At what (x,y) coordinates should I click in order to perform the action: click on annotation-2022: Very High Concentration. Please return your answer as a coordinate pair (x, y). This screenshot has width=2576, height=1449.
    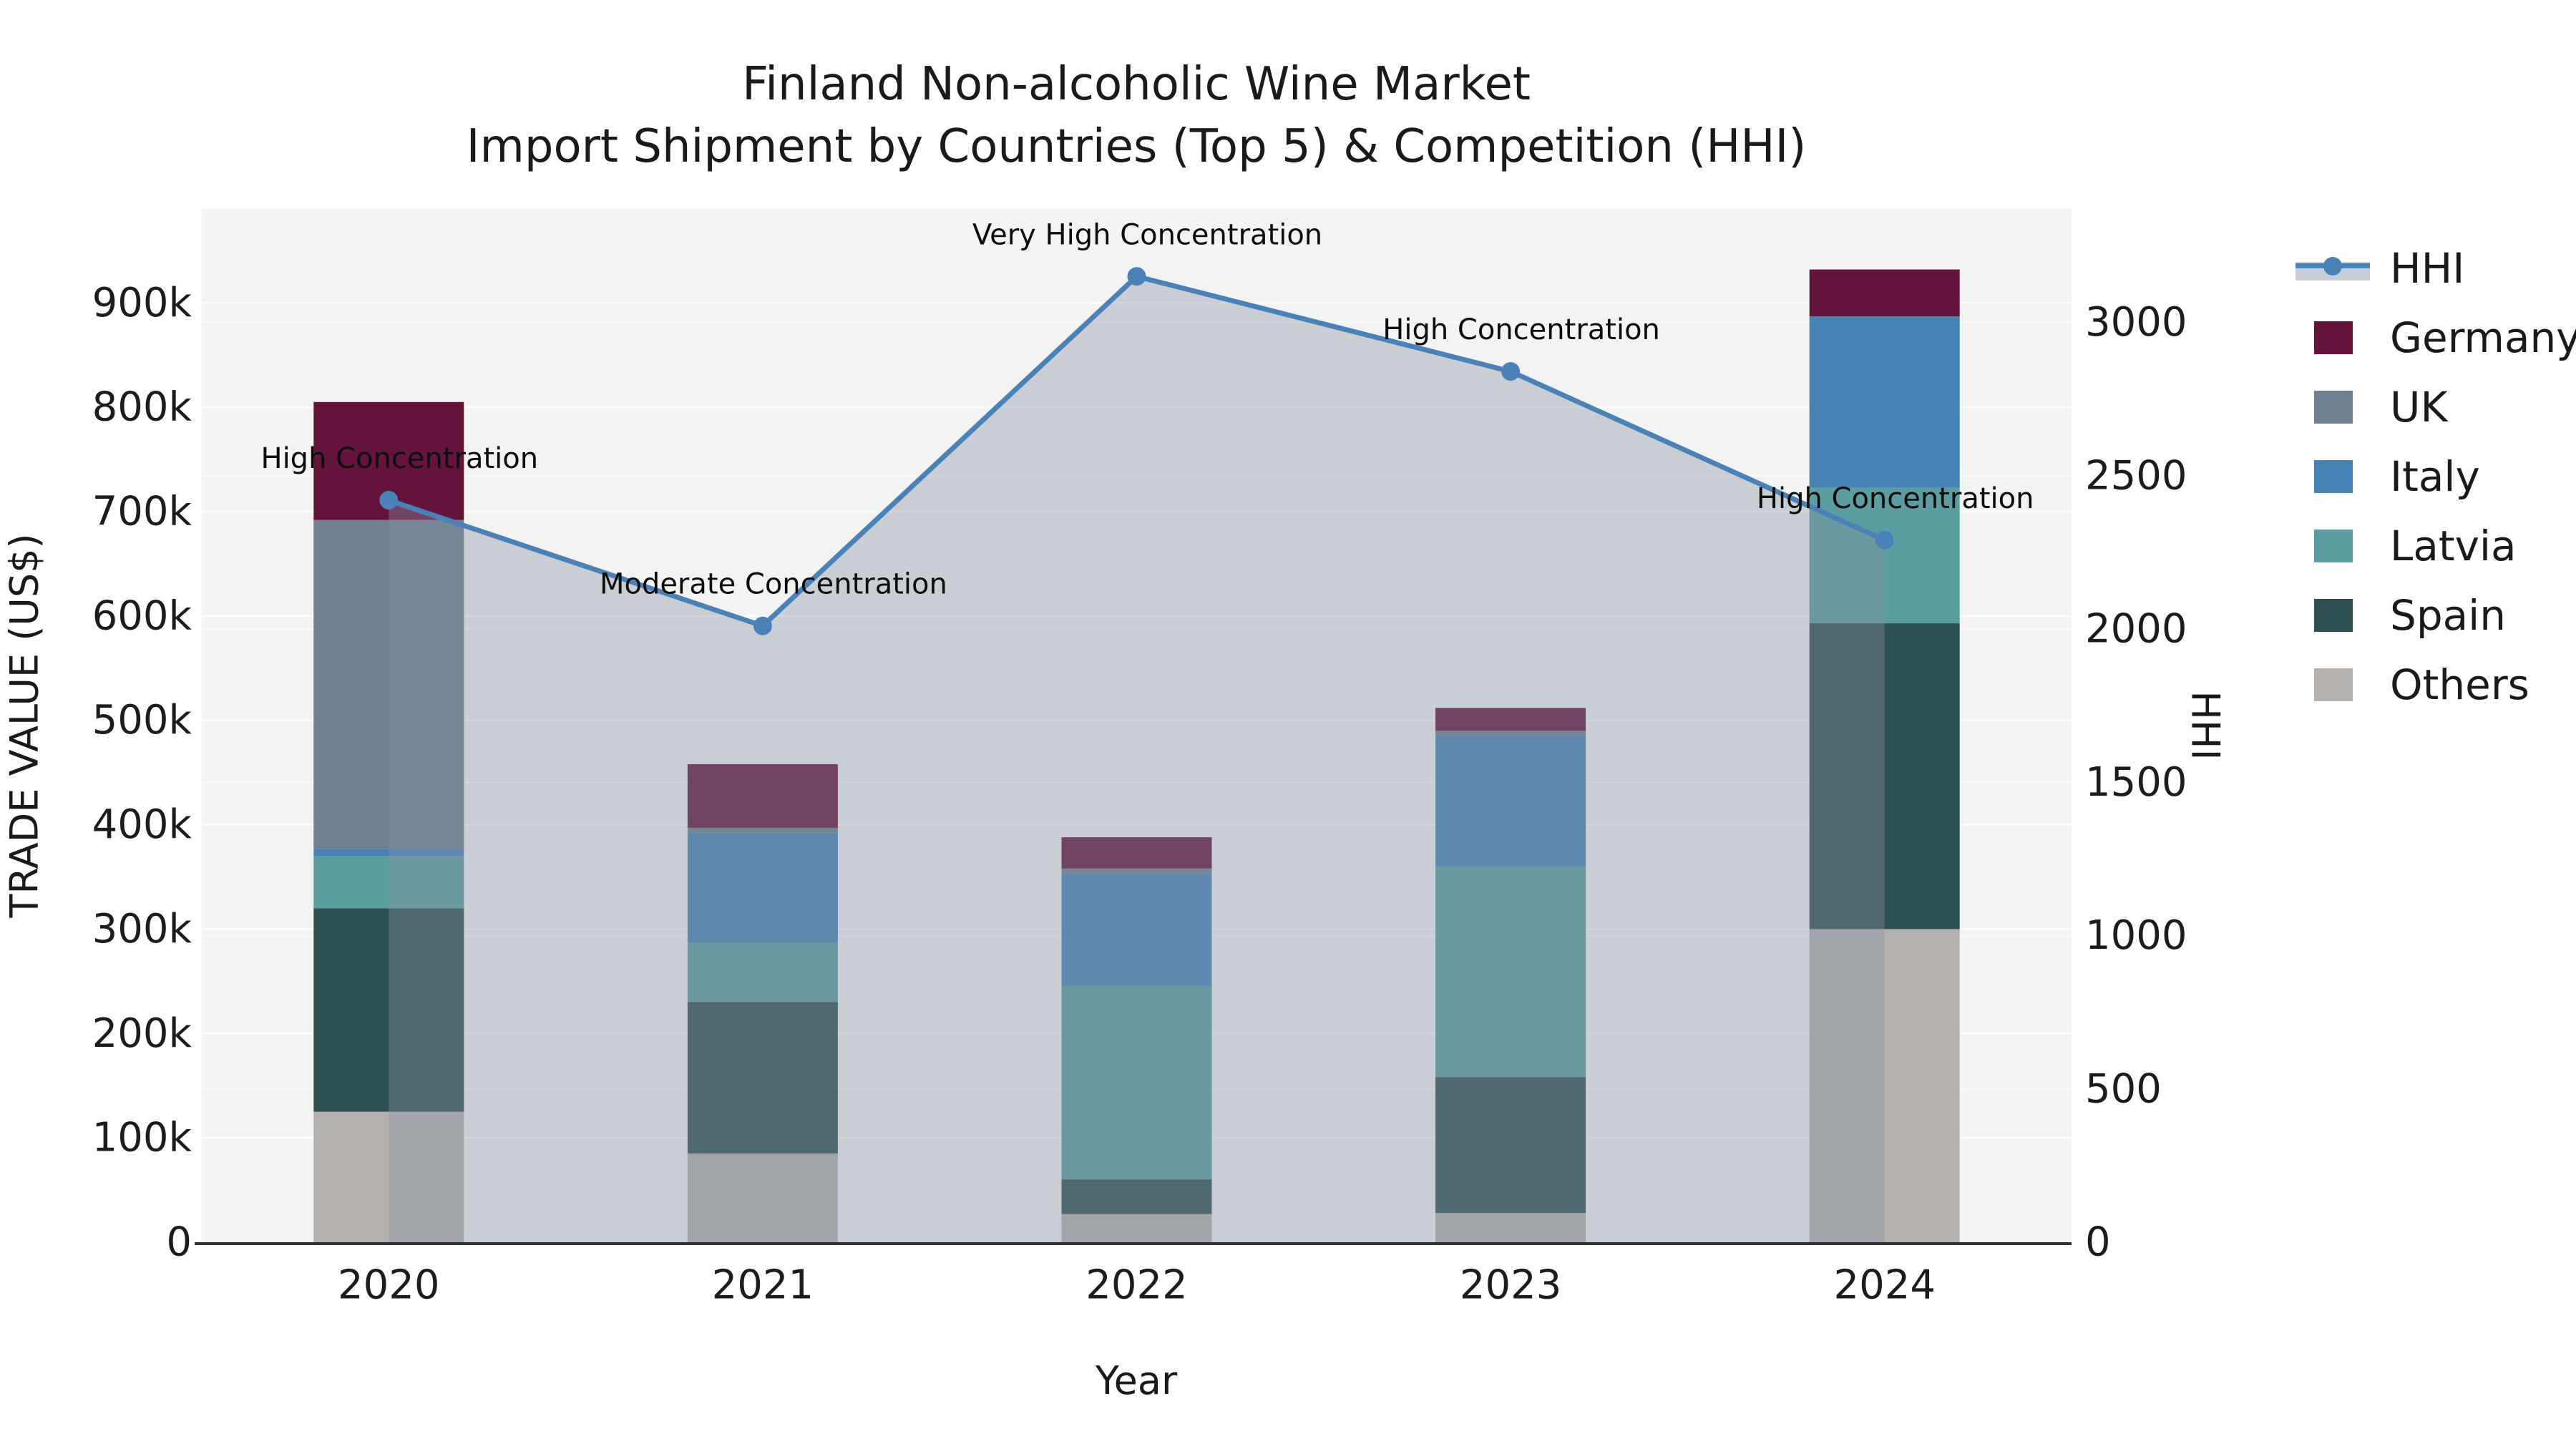
    Looking at the image, I should click on (1147, 234).